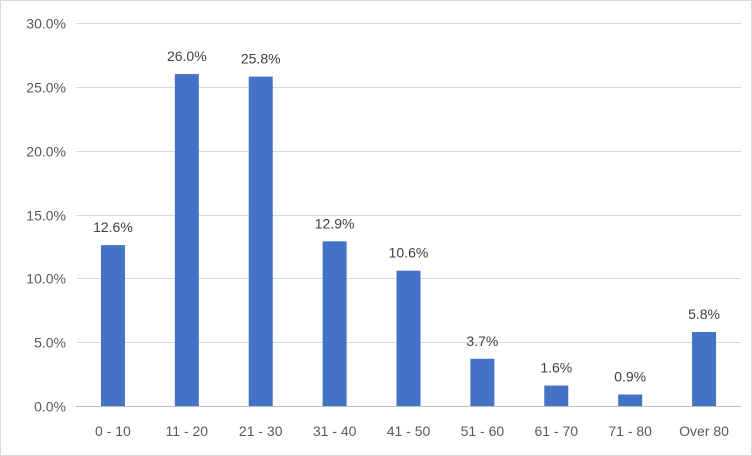 Image resolution: width=752 pixels, height=456 pixels. Describe the element at coordinates (46, 152) in the screenshot. I see `y-tick-label: 20.0%` at that location.